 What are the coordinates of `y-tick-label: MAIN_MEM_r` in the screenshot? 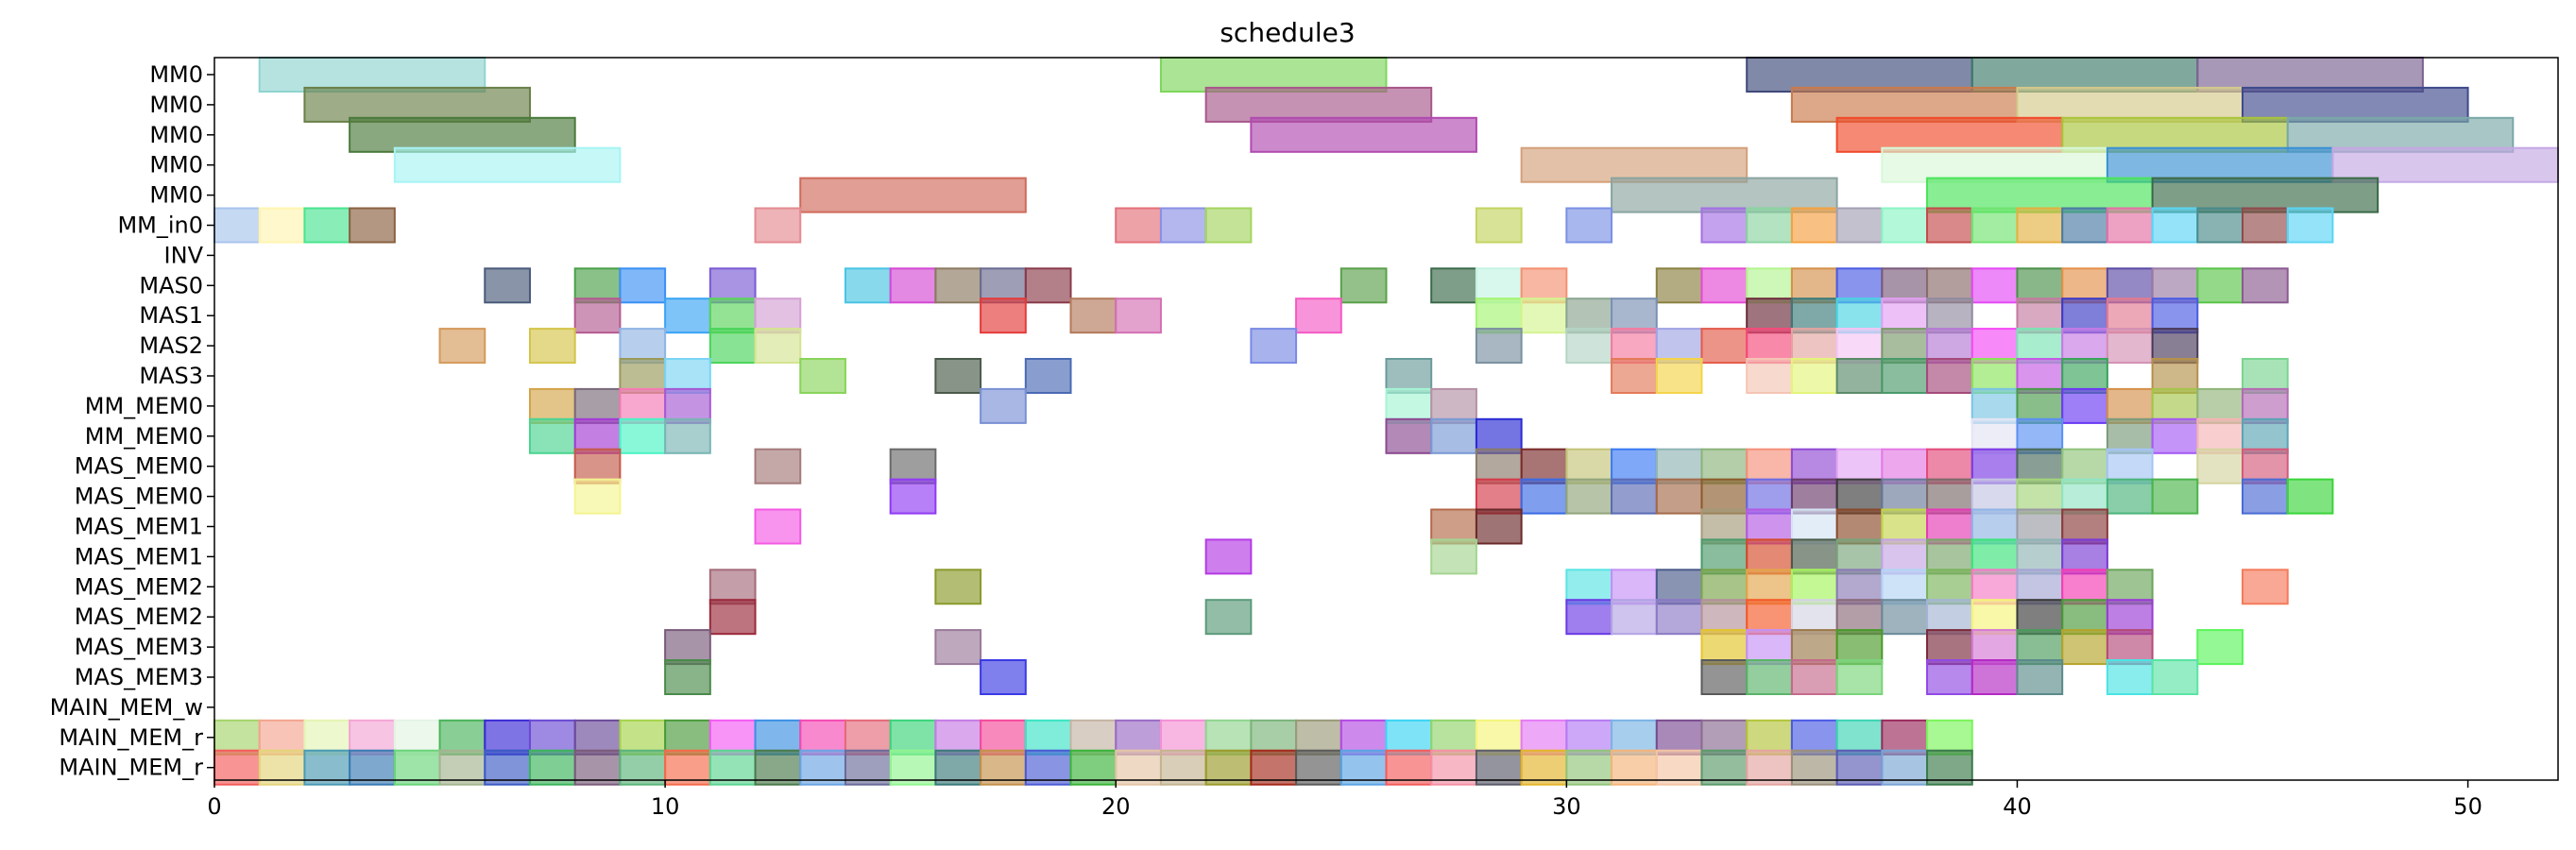 It's located at (131, 737).